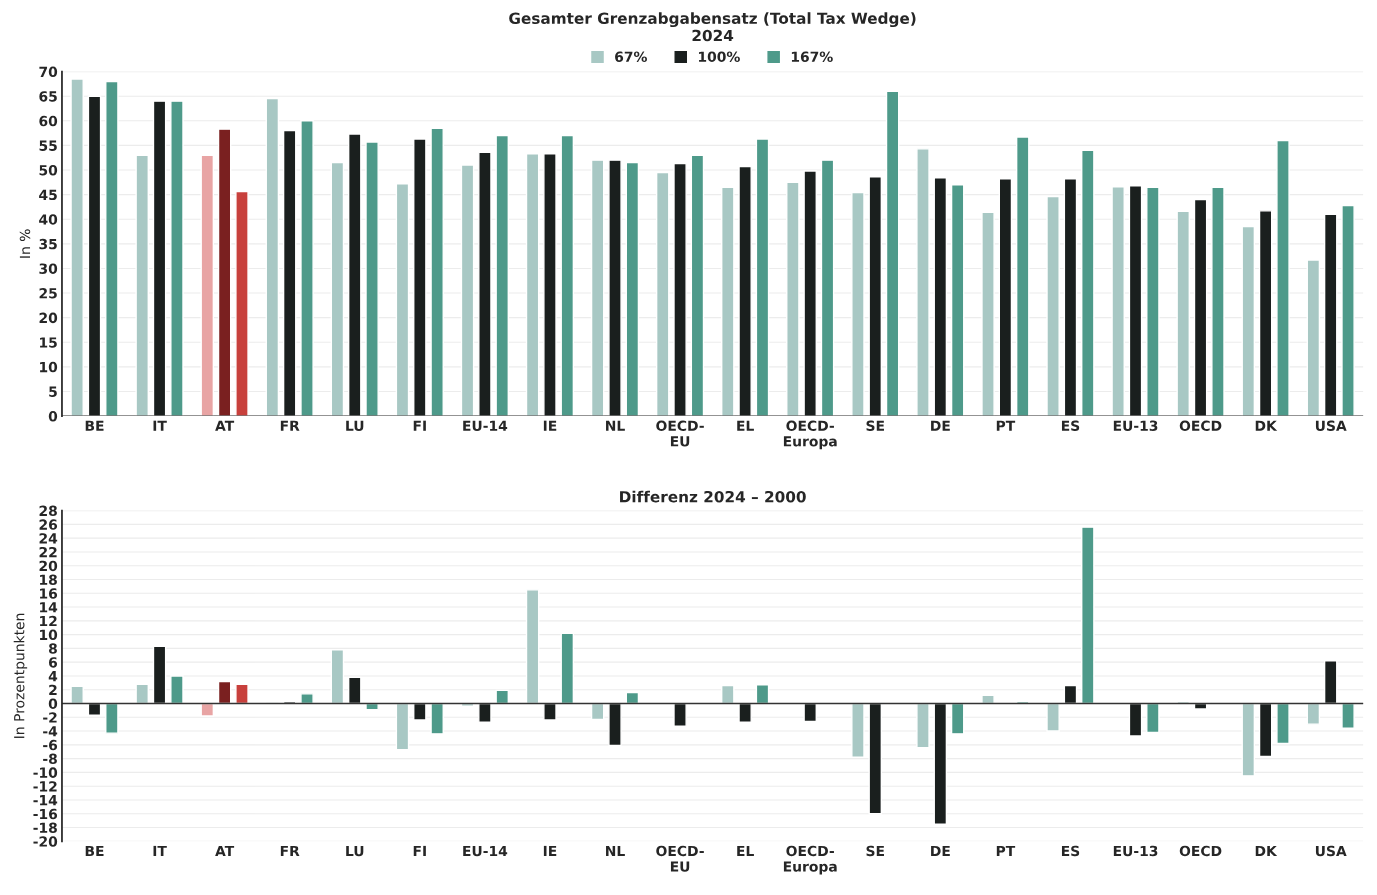 The height and width of the screenshot is (895, 1377). Describe the element at coordinates (1200, 851) in the screenshot. I see `x-tick-label: OECD` at that location.